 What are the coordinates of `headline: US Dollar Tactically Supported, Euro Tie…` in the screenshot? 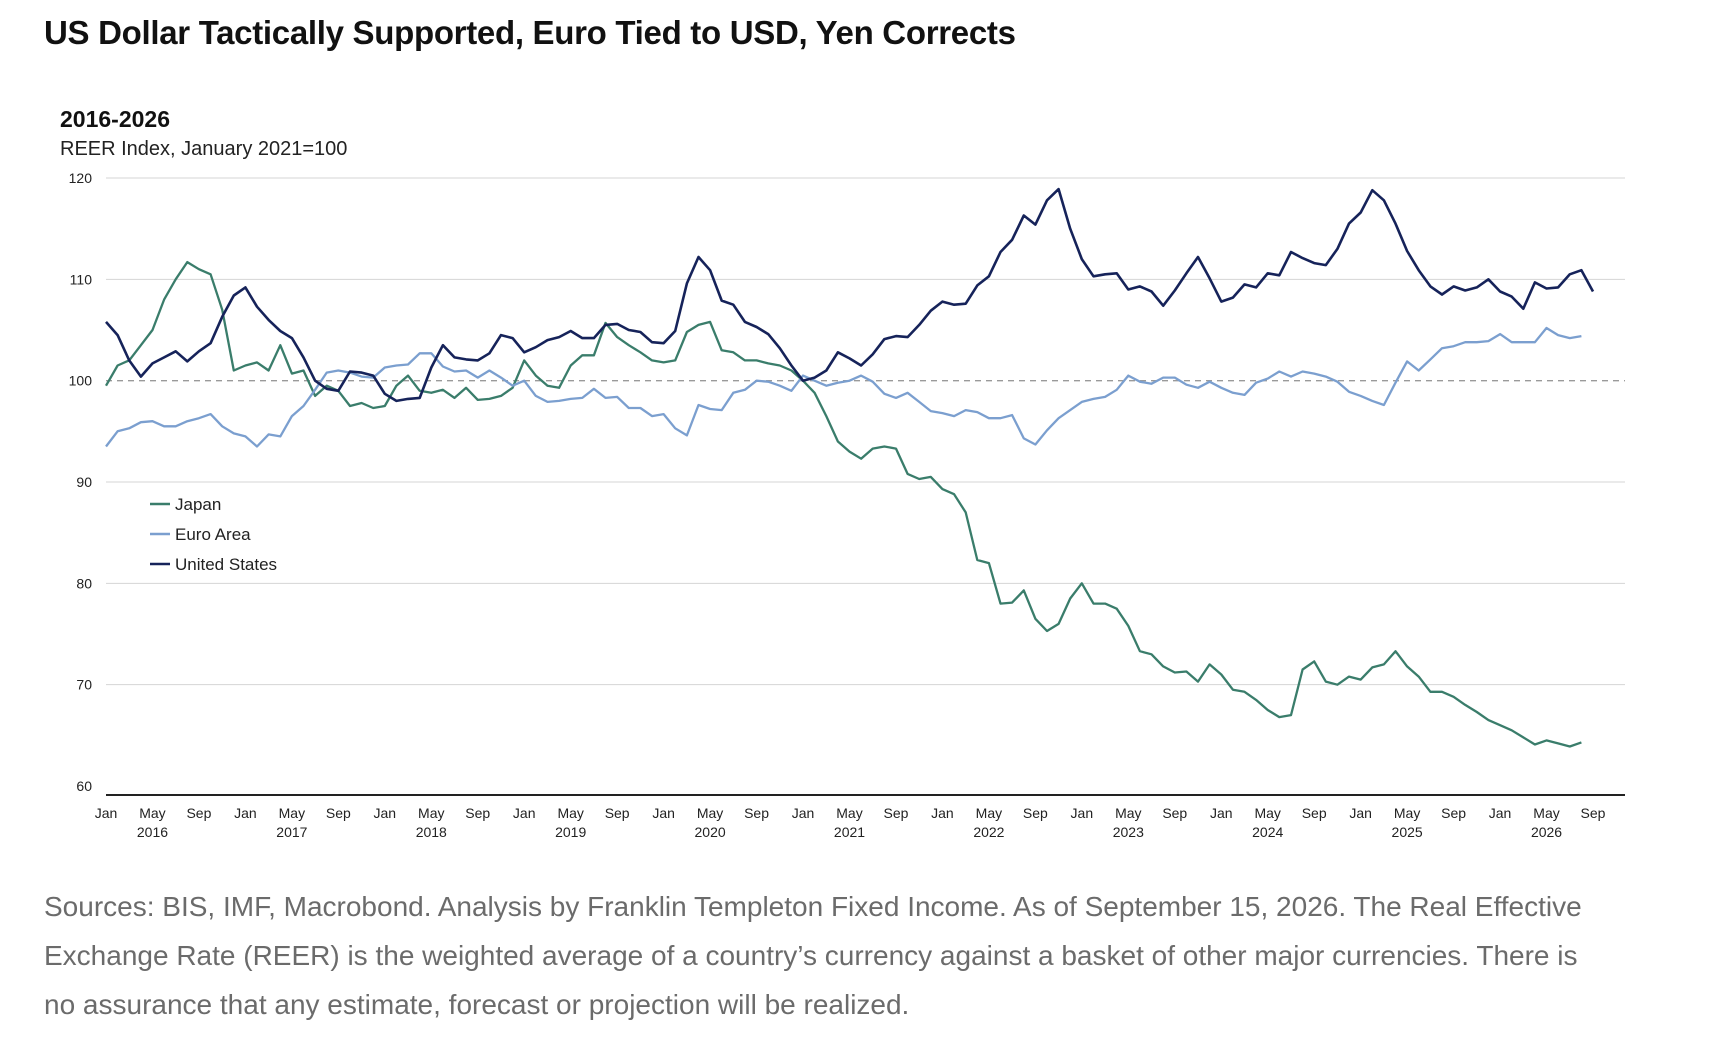 It's located at (530, 32).